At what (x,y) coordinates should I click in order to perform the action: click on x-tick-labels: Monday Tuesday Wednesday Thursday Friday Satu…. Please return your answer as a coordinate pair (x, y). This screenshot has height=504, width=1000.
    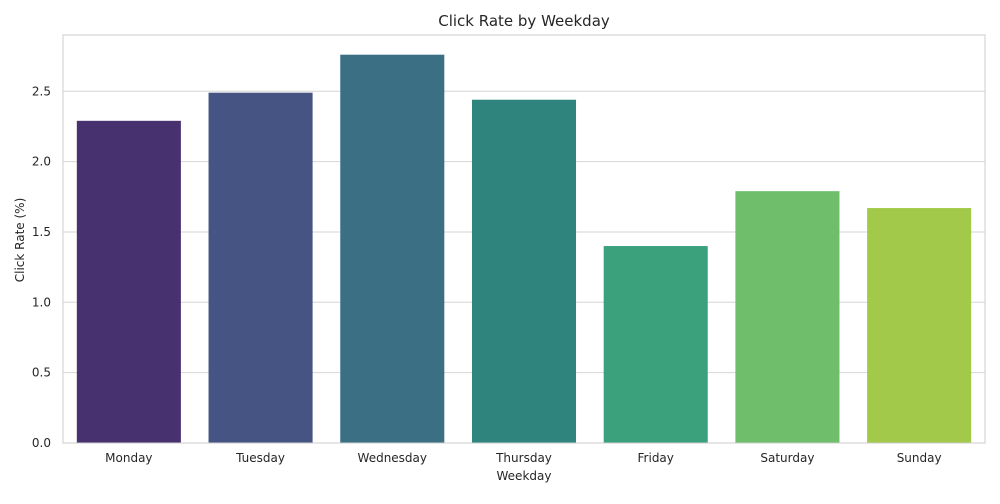
    Looking at the image, I should click on (523, 458).